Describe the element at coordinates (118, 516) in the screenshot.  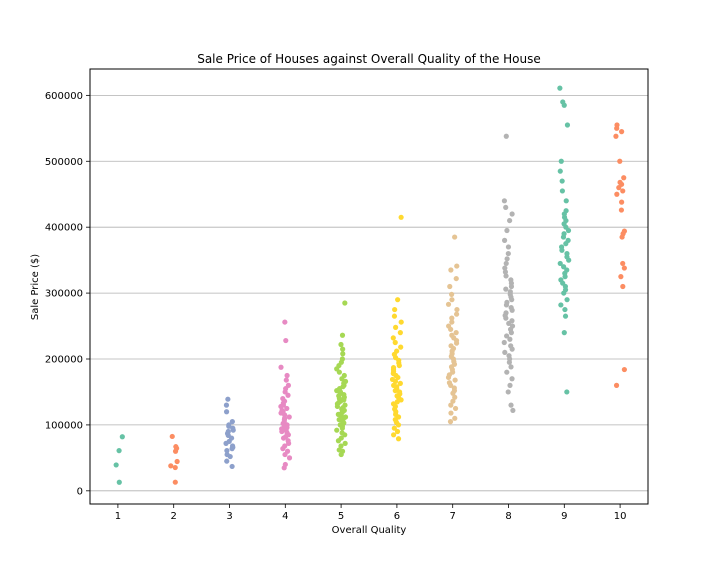
I see `x-tick-label: 1` at that location.